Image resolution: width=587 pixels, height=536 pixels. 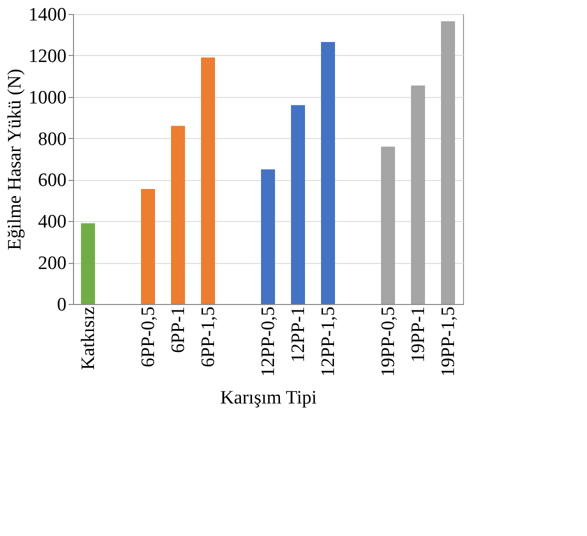 What do you see at coordinates (15, 159) in the screenshot?
I see `y-axis-title: Eğilme Hasar Yükü (N)` at bounding box center [15, 159].